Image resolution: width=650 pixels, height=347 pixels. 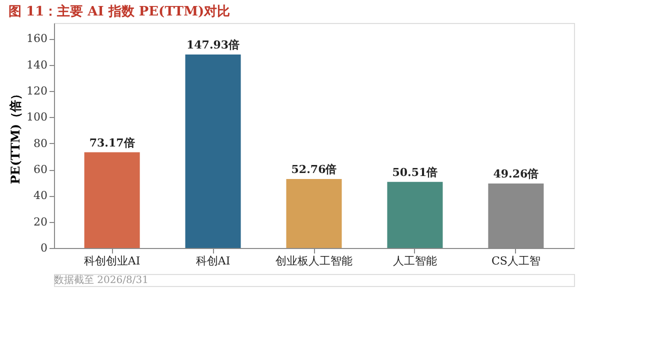 I want to click on data-label: 73.17倍, so click(x=112, y=143).